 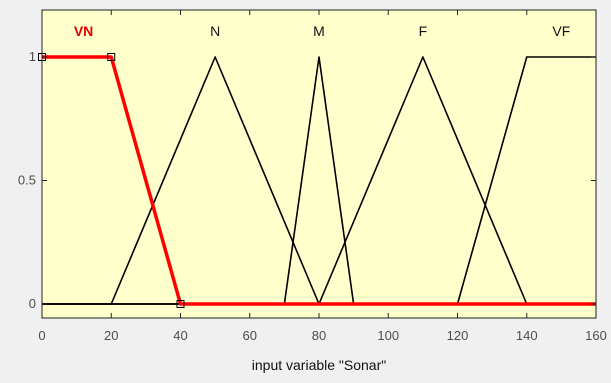 I want to click on x-tick-label: 40, so click(x=180, y=335).